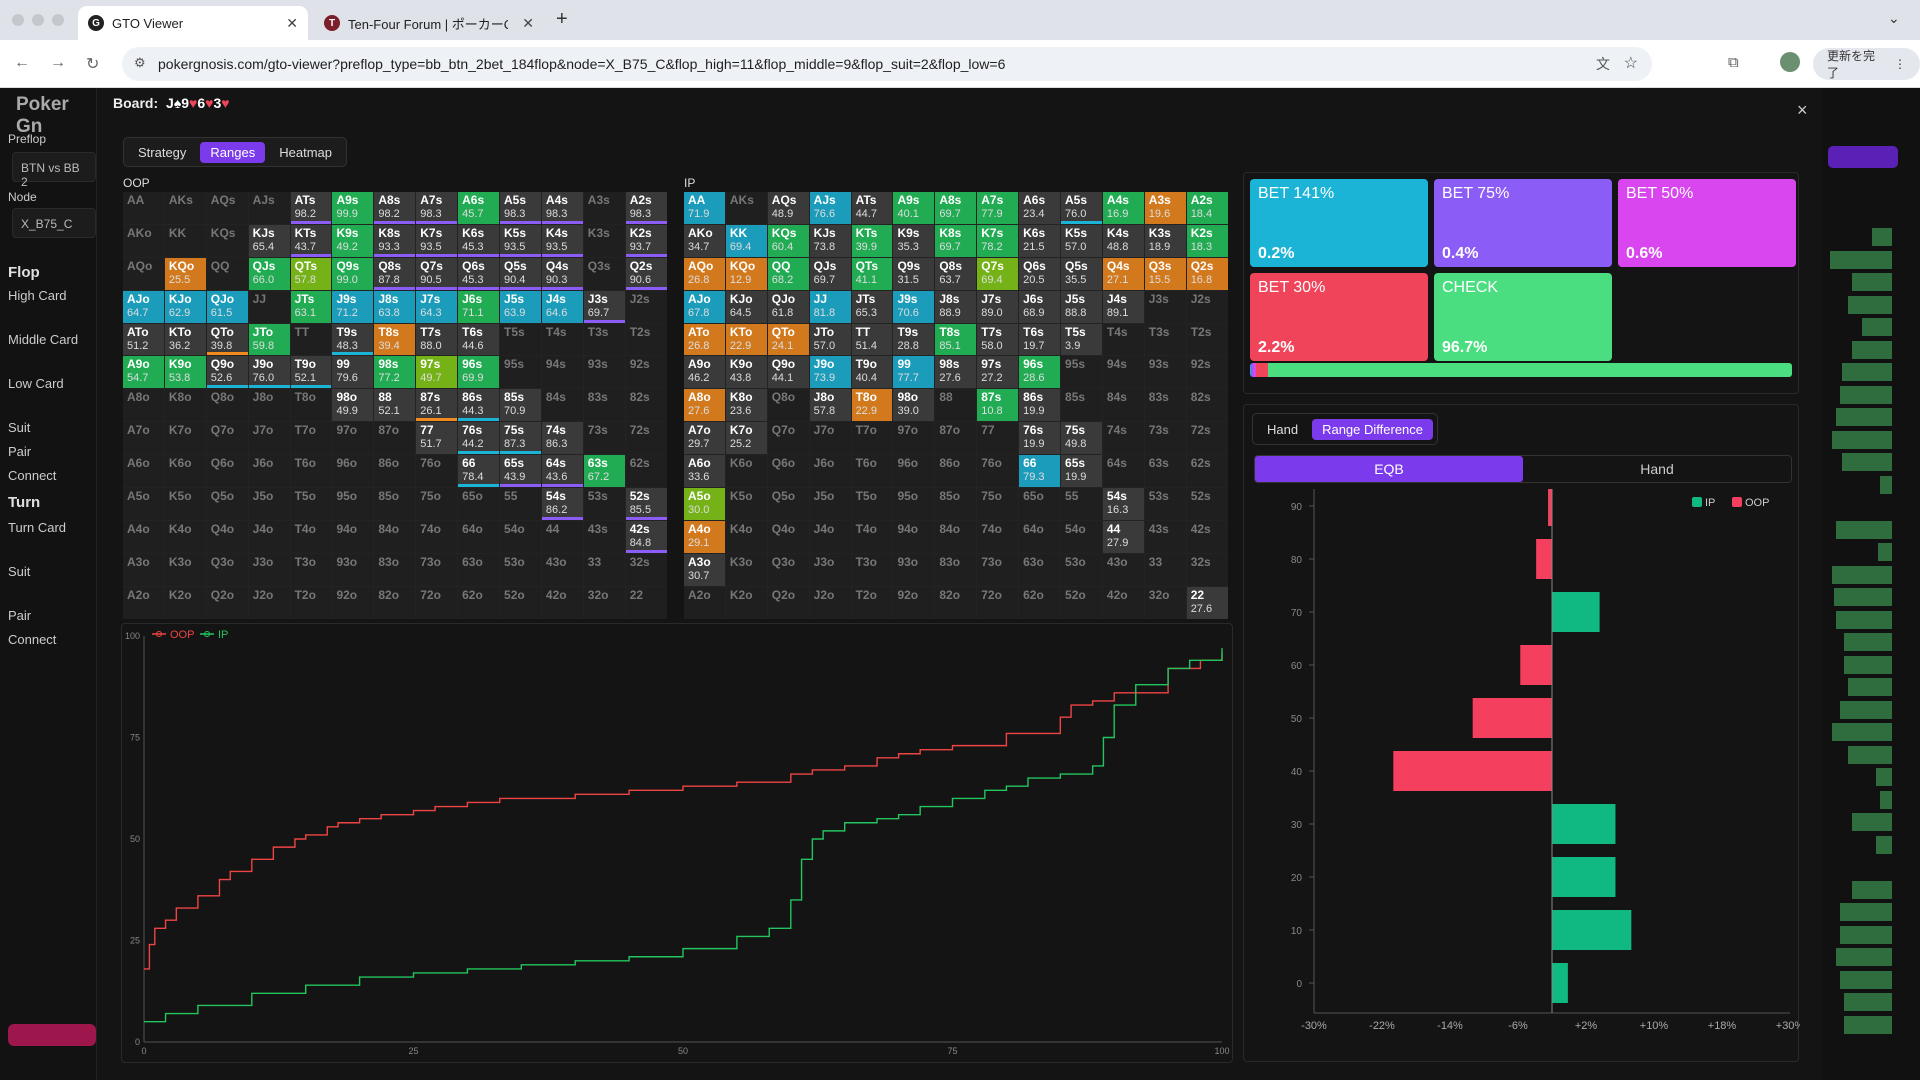 The width and height of the screenshot is (1920, 1080). Describe the element at coordinates (562, 438) in the screenshot. I see `range-cell-74s: 74s 86.3` at that location.